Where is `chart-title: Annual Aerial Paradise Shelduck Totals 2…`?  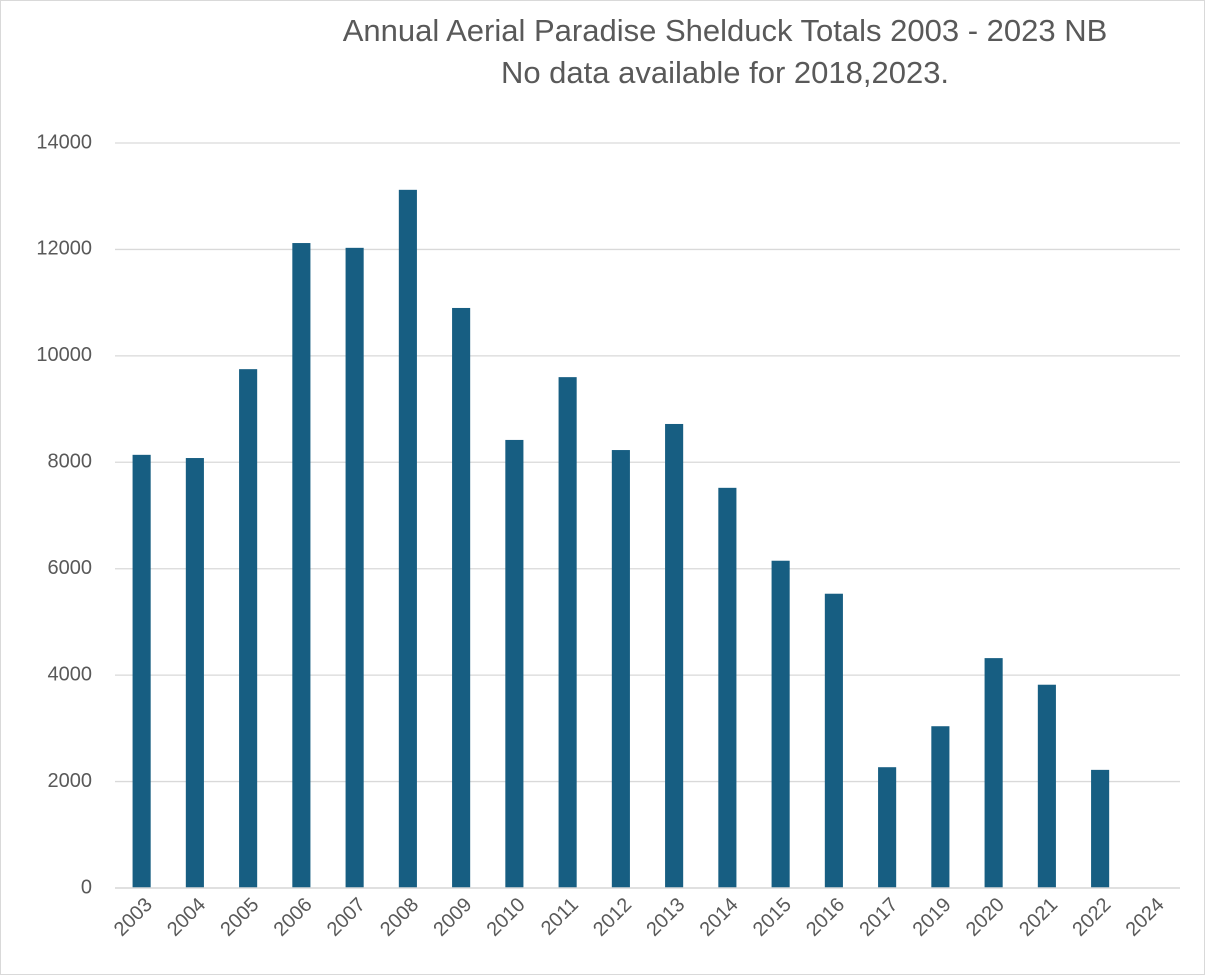
chart-title: Annual Aerial Paradise Shelduck Totals 2… is located at coordinates (725, 30).